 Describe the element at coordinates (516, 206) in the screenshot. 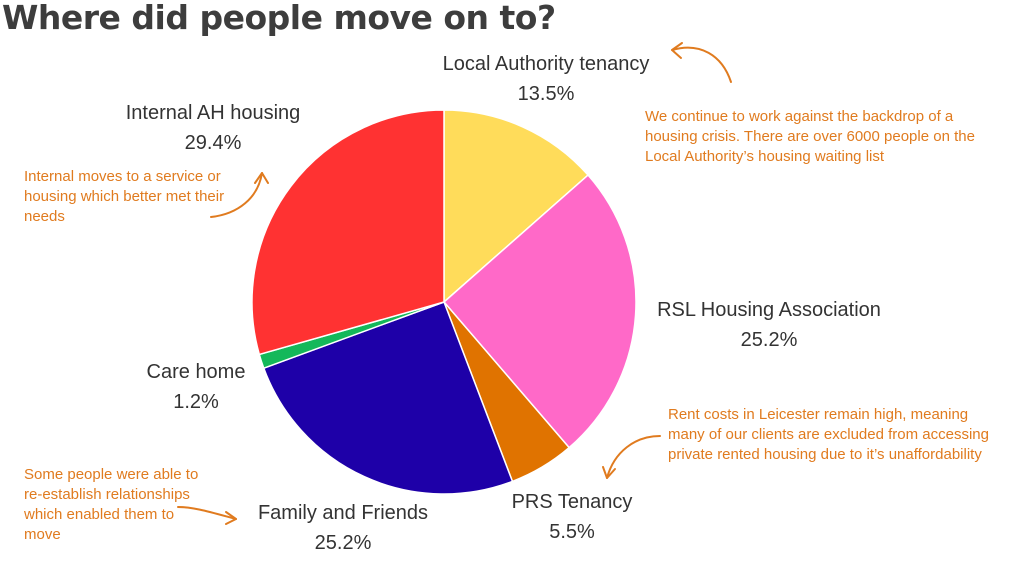

I see `pie-slice-local-authority-tenancy` at that location.